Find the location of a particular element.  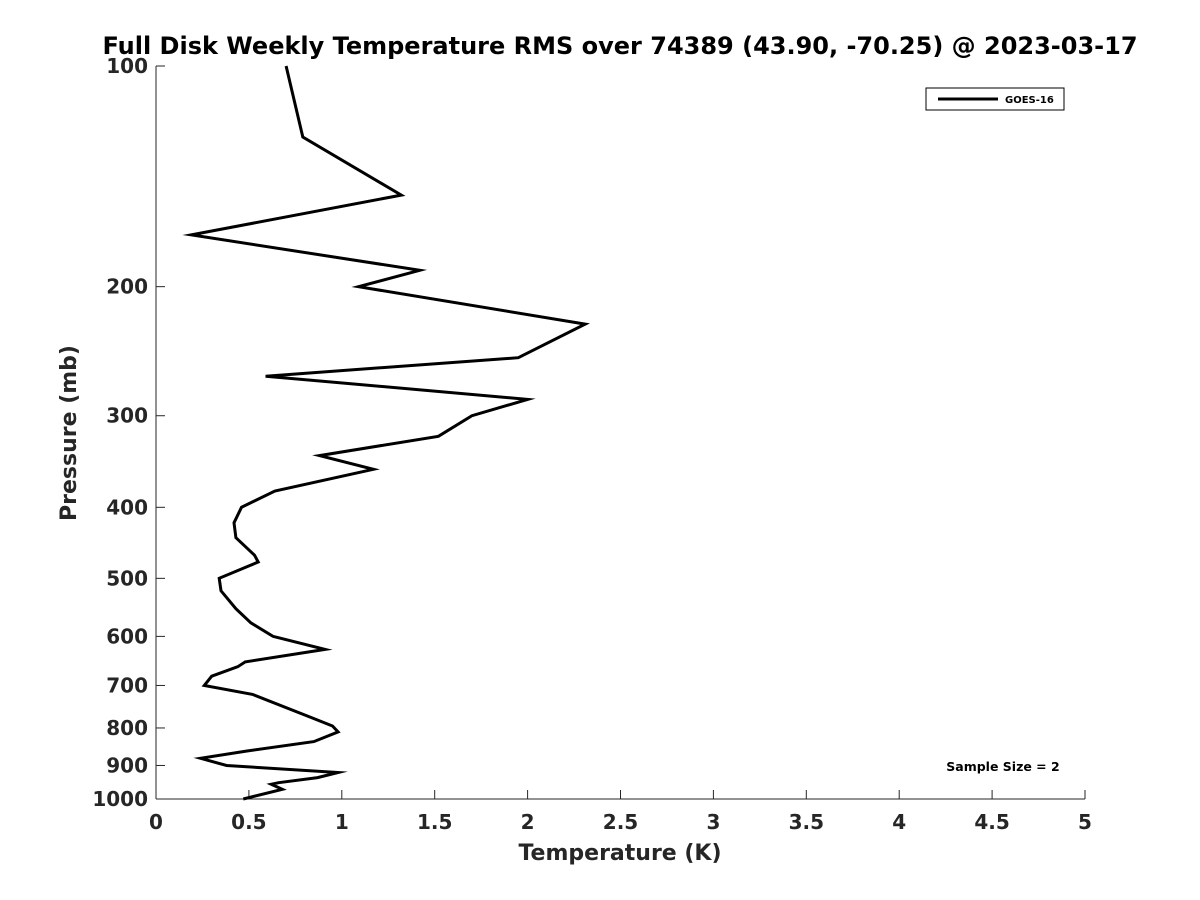

x-tick-label: 0 is located at coordinates (156, 822).